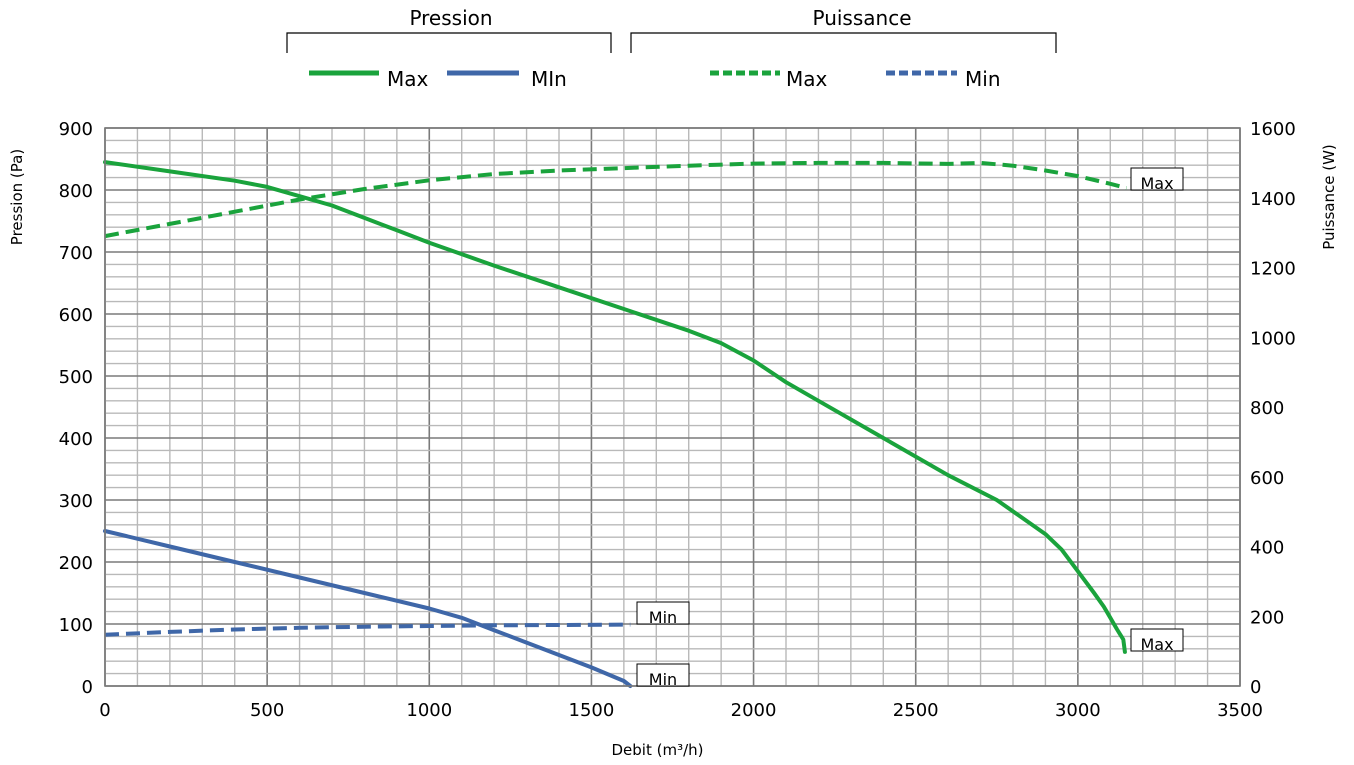 The width and height of the screenshot is (1354, 765). Describe the element at coordinates (657, 750) in the screenshot. I see `x-axis-label: Debit (m³/h)` at that location.